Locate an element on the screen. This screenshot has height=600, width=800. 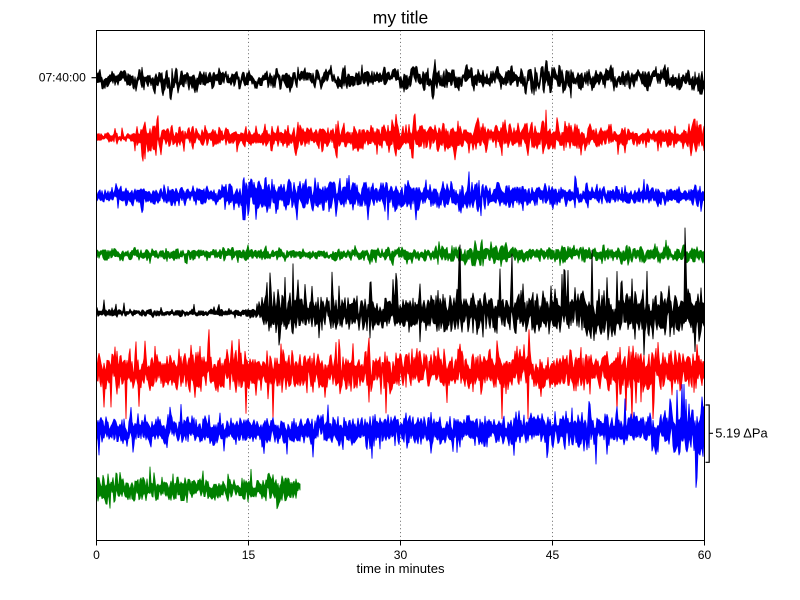
svg-text: 45 is located at coordinates (553, 555).